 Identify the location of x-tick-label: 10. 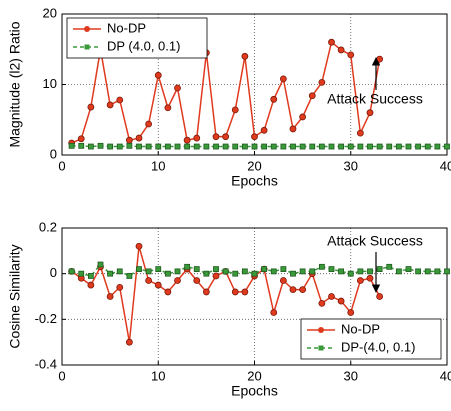
(158, 375).